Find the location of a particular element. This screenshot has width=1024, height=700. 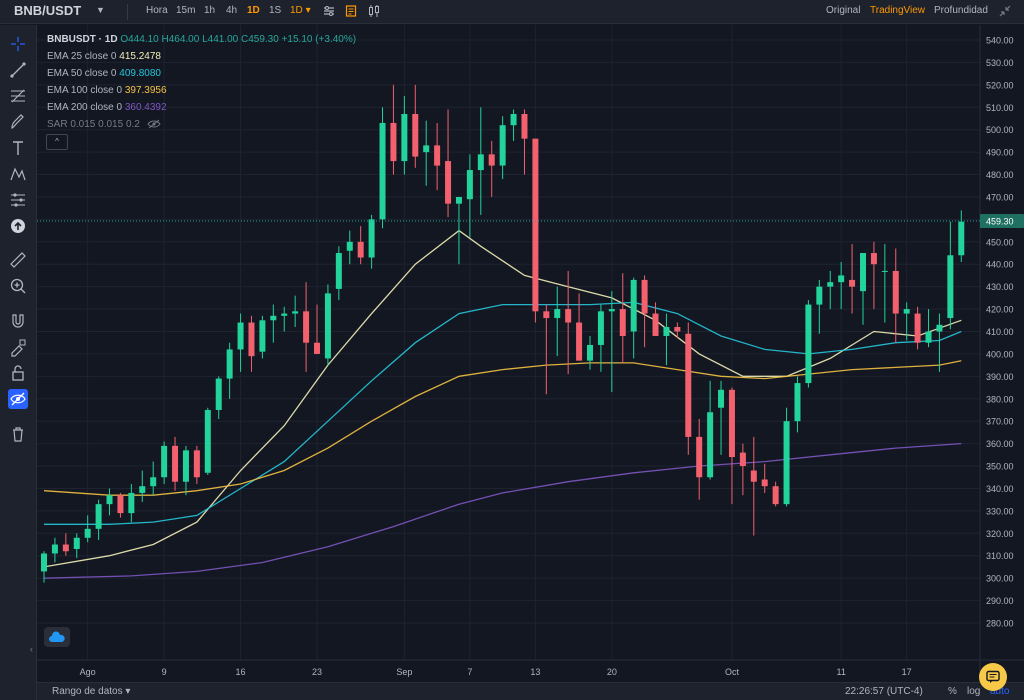

lock-drawing-tool is located at coordinates (18, 347).